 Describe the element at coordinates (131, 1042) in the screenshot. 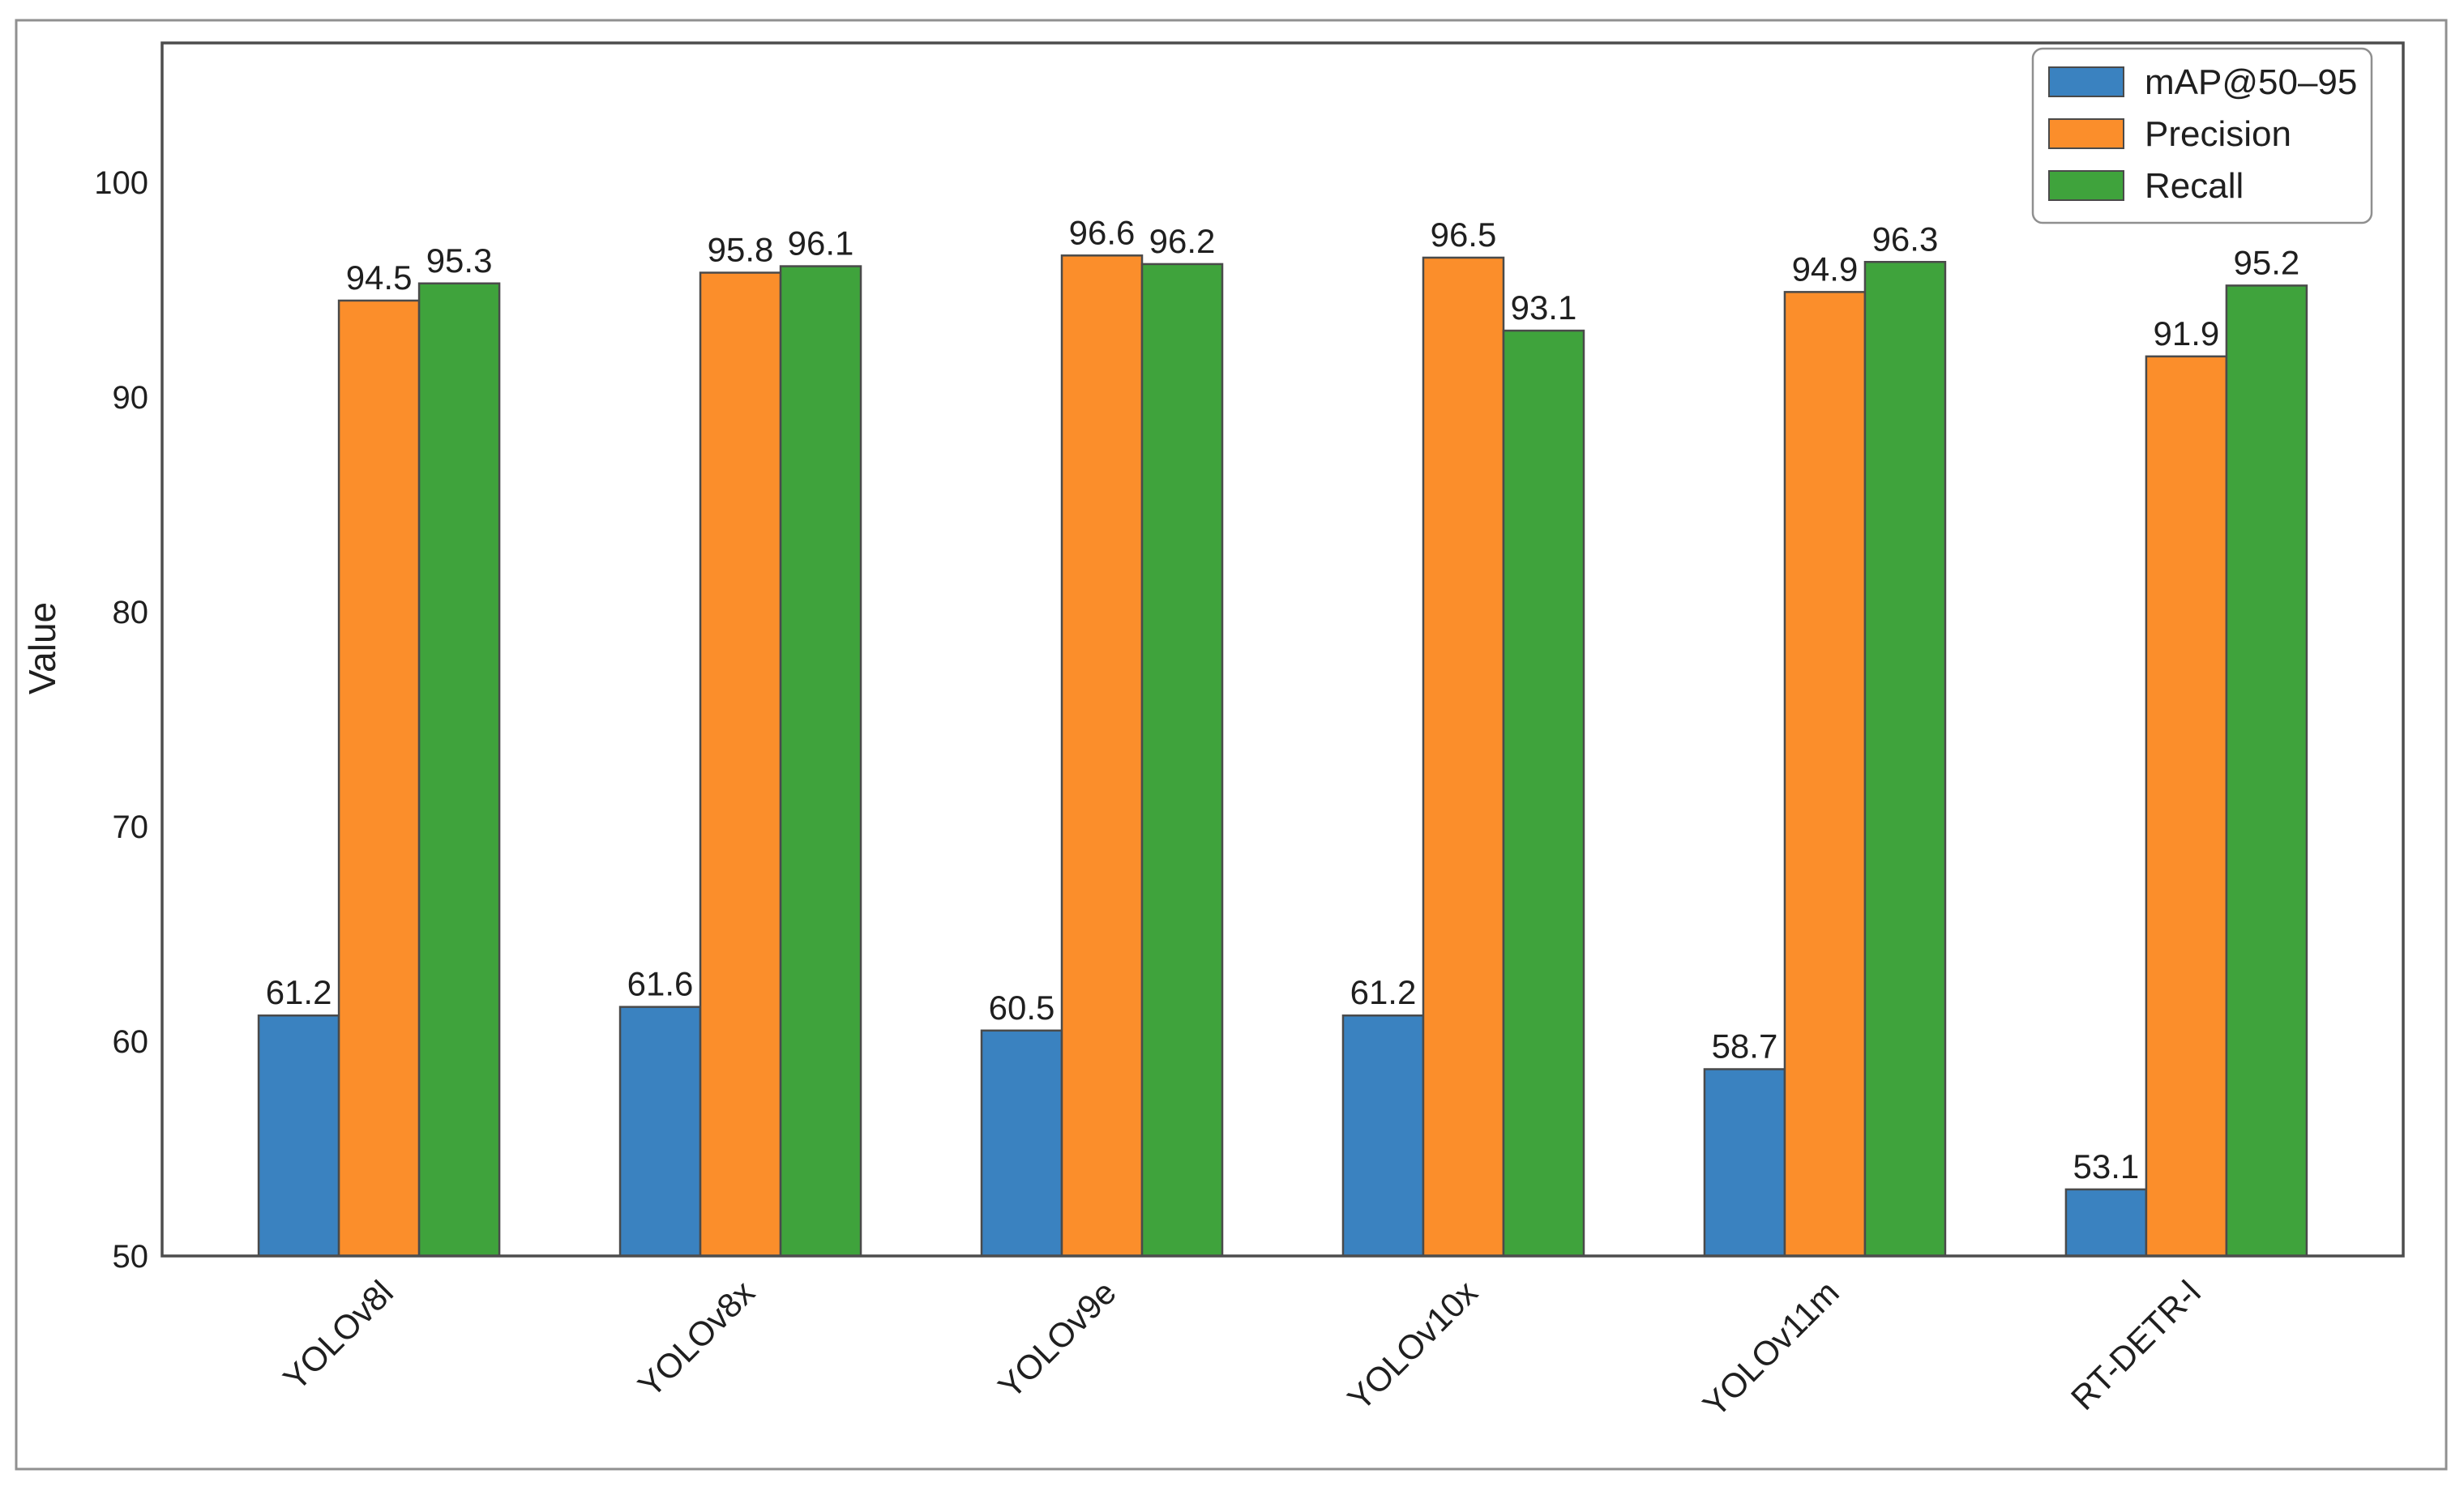

I see `y-tick-label: 60` at that location.